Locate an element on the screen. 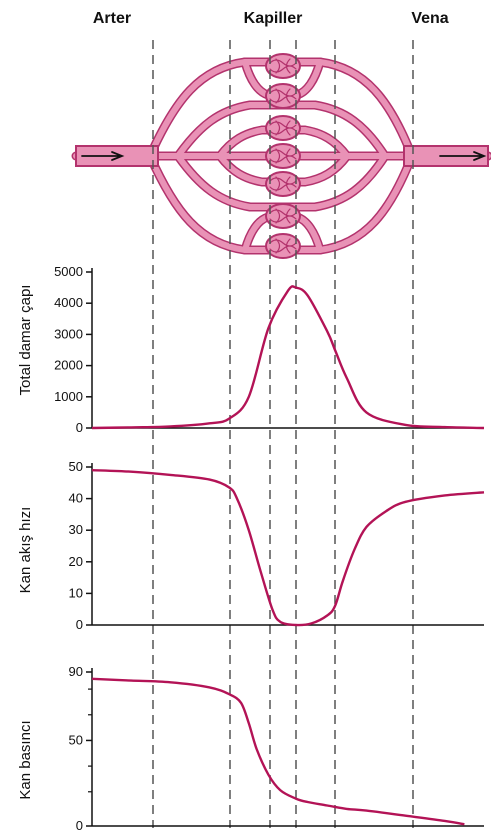  header-kapiller: Kapiller is located at coordinates (273, 18).